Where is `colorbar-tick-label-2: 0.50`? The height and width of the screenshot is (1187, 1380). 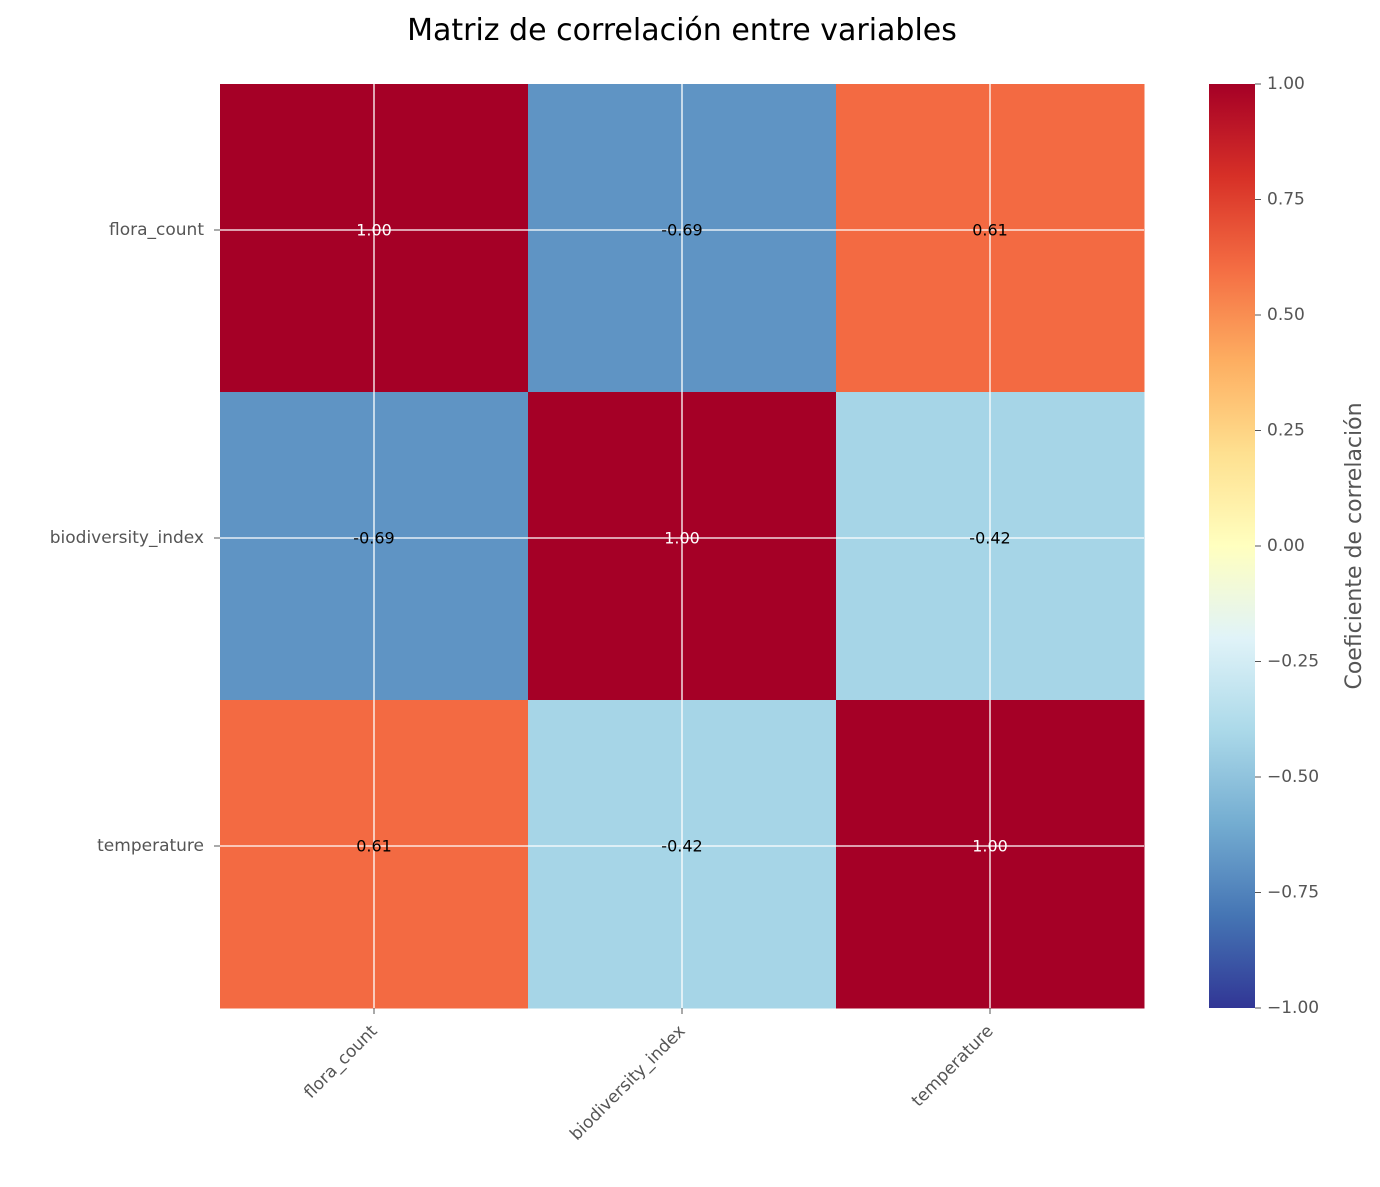
colorbar-tick-label-2: 0.50 is located at coordinates (1286, 315).